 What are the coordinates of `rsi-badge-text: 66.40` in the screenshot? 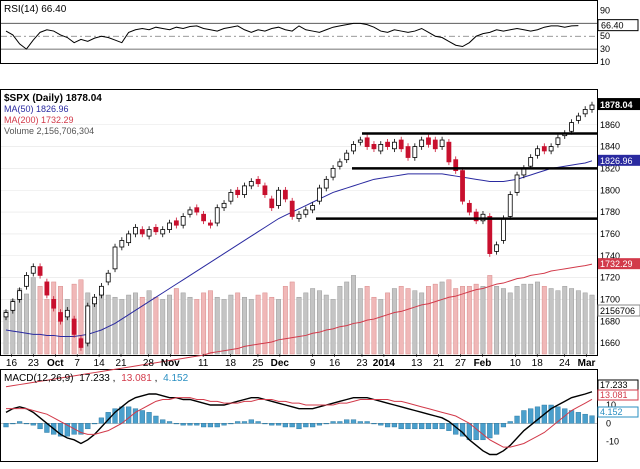 It's located at (612, 26).